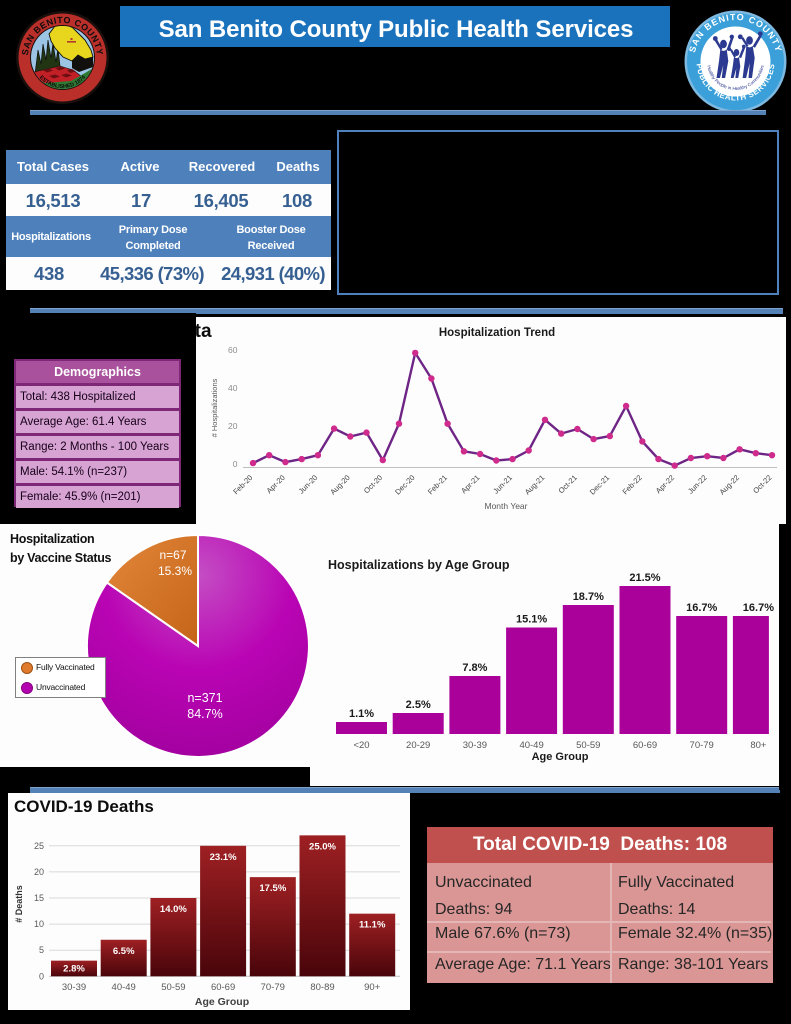 The height and width of the screenshot is (1024, 791). I want to click on svg-text: Apr-20, so click(276, 484).